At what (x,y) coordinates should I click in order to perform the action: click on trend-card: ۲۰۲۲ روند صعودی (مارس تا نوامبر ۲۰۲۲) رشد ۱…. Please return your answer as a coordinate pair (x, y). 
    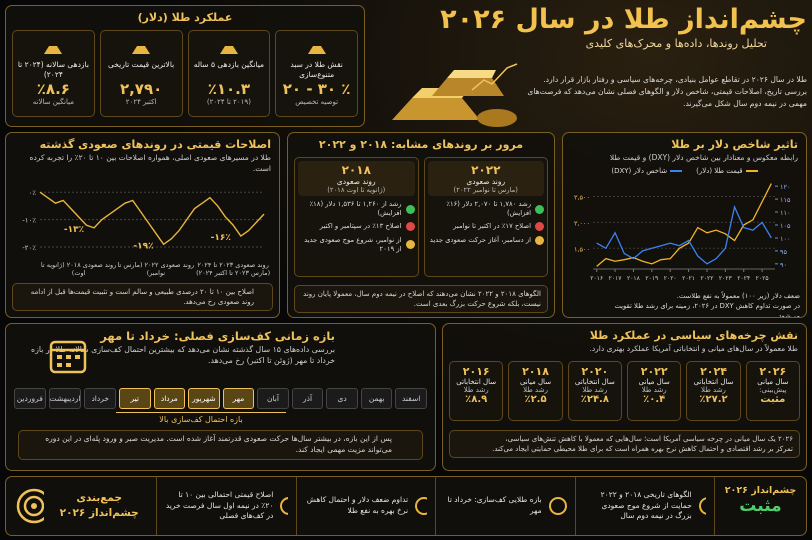
    Looking at the image, I should click on (485, 217).